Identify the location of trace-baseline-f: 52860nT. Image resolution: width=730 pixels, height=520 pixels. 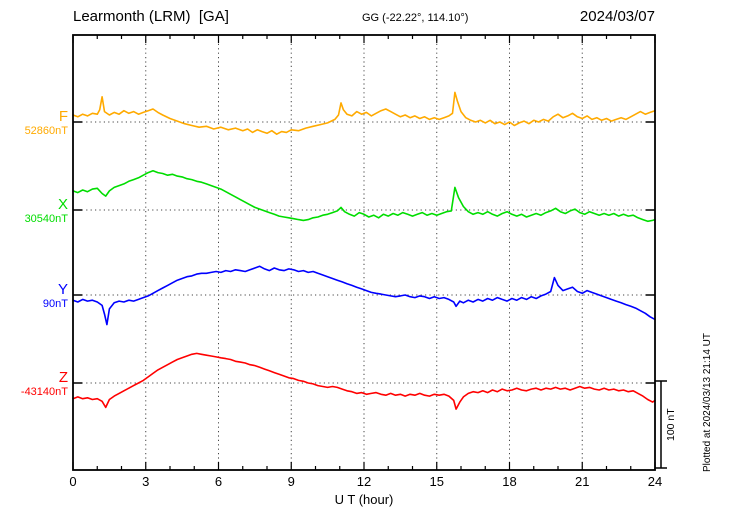
(46, 131).